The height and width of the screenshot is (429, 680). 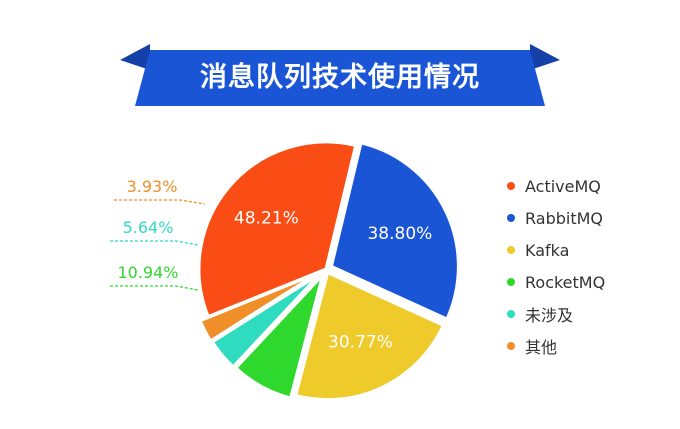 I want to click on pie-slice-RabbitMQ, so click(x=394, y=231).